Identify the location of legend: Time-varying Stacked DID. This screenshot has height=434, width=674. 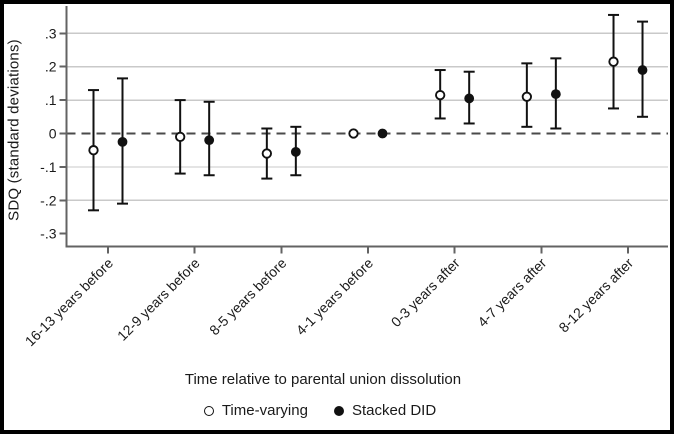
(320, 410).